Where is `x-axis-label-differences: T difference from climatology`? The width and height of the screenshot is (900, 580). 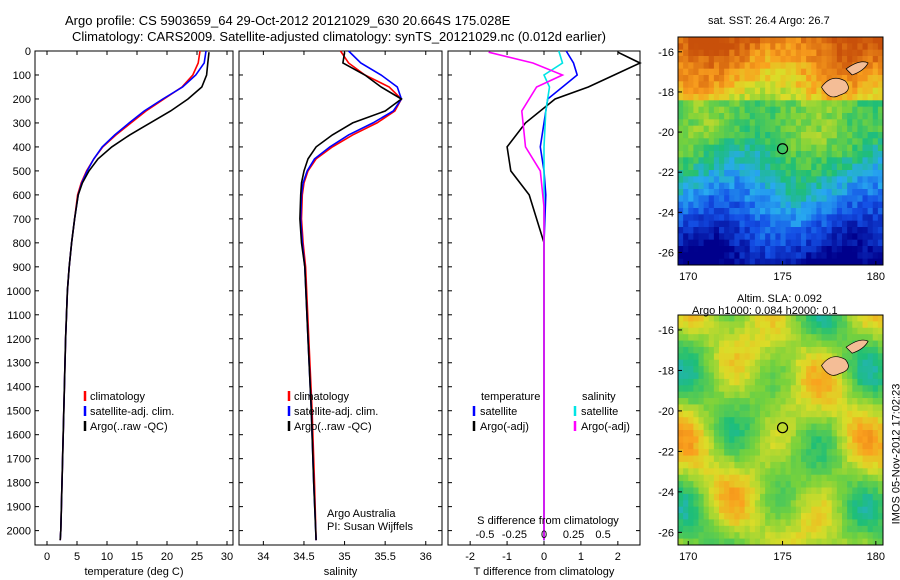 x-axis-label-differences: T difference from climatology is located at coordinates (544, 572).